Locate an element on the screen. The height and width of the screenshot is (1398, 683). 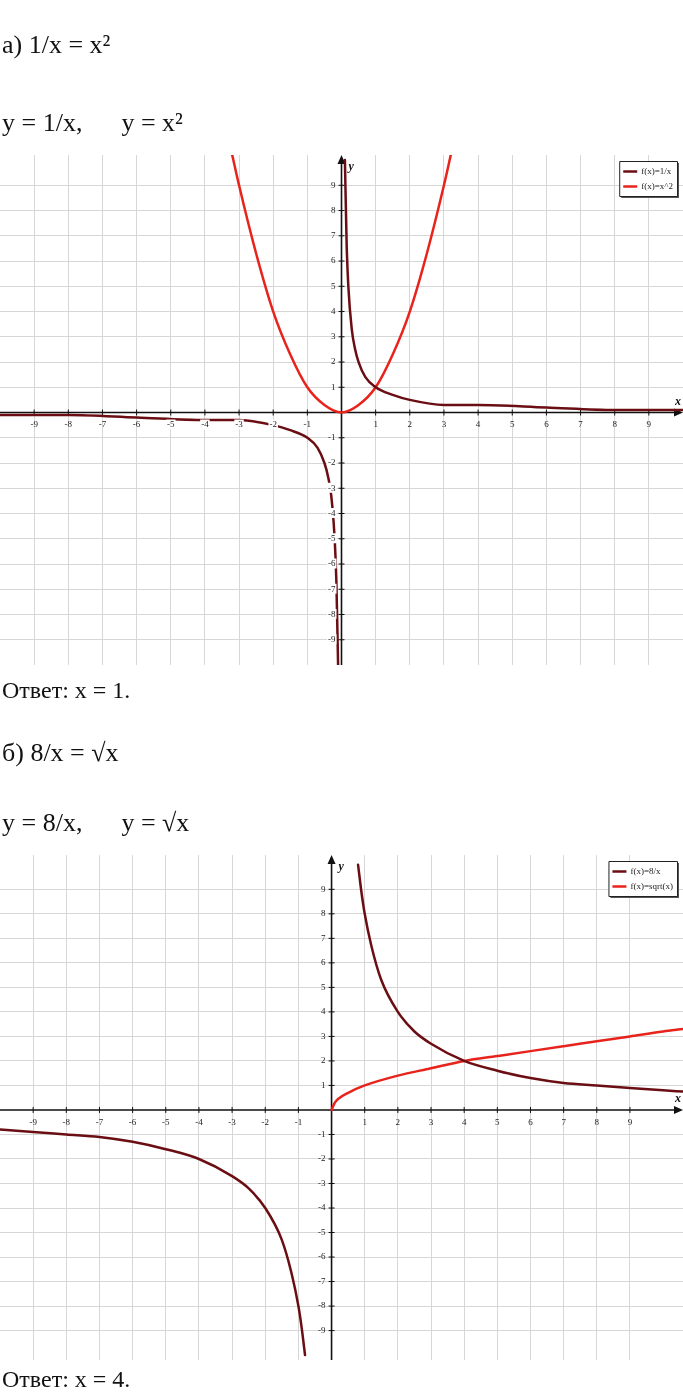
chart-title: б) 8/x = √x is located at coordinates (60, 752).